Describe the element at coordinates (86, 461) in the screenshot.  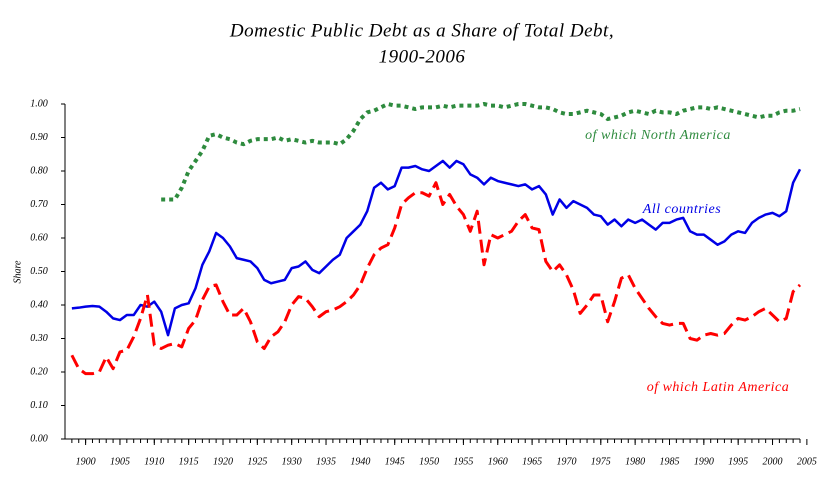
I see `x-tick-label: 1900` at that location.